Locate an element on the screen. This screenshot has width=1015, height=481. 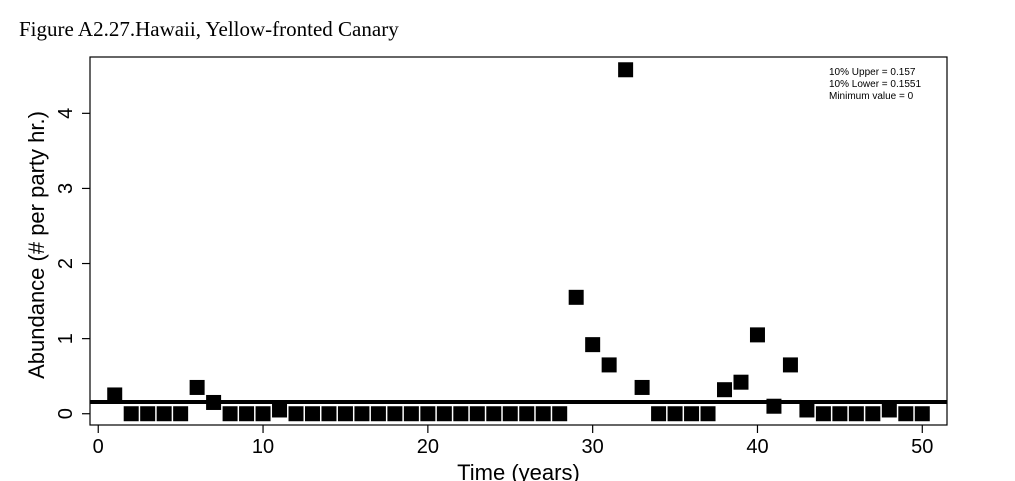
x-tick-label: 40 is located at coordinates (757, 447).